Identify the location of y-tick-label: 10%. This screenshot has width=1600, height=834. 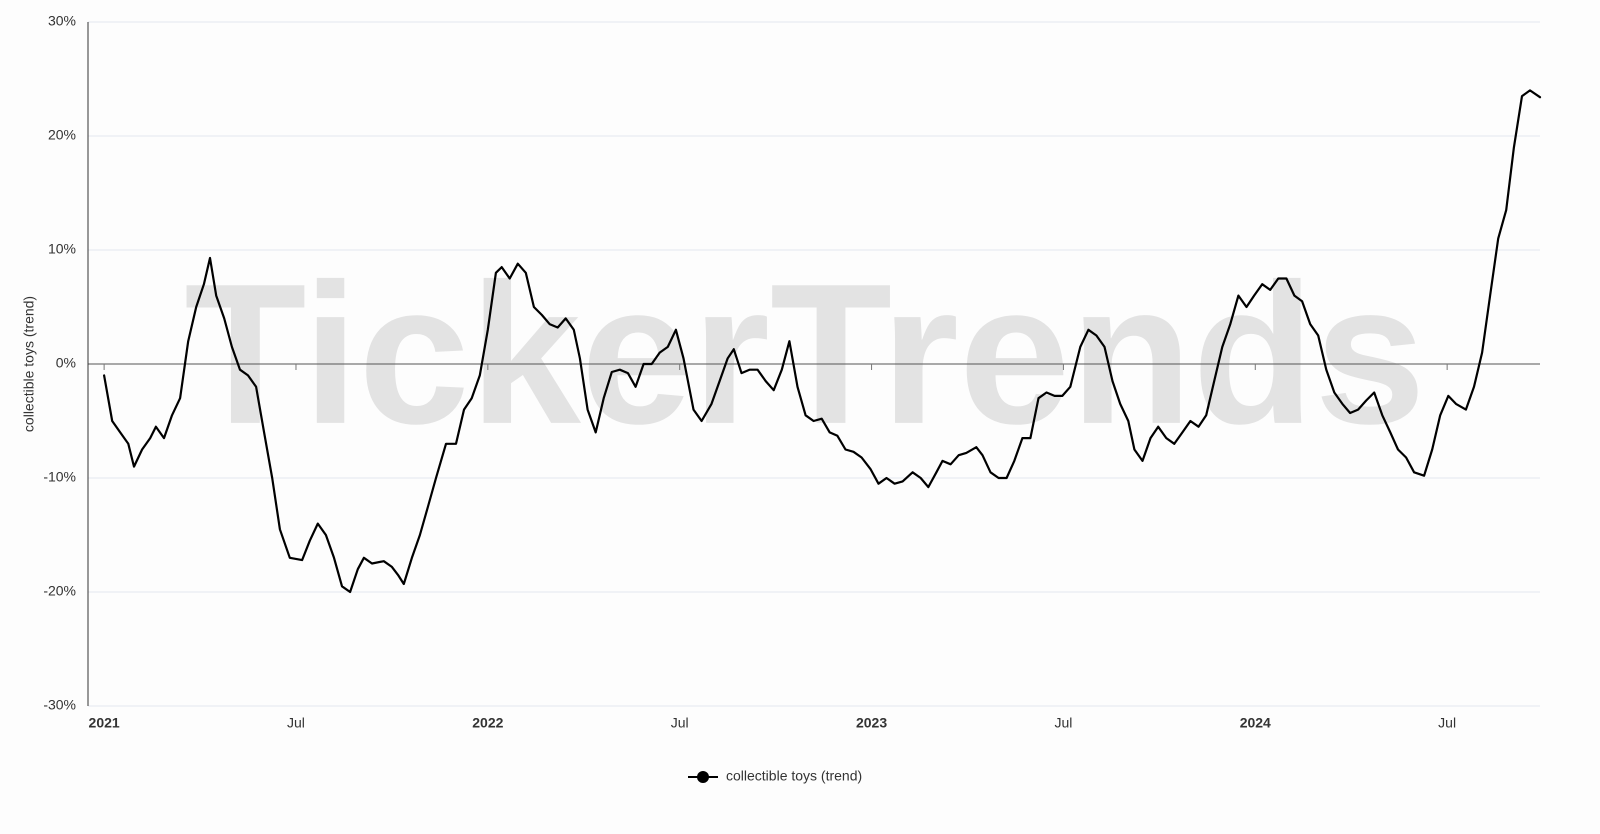
(62, 249).